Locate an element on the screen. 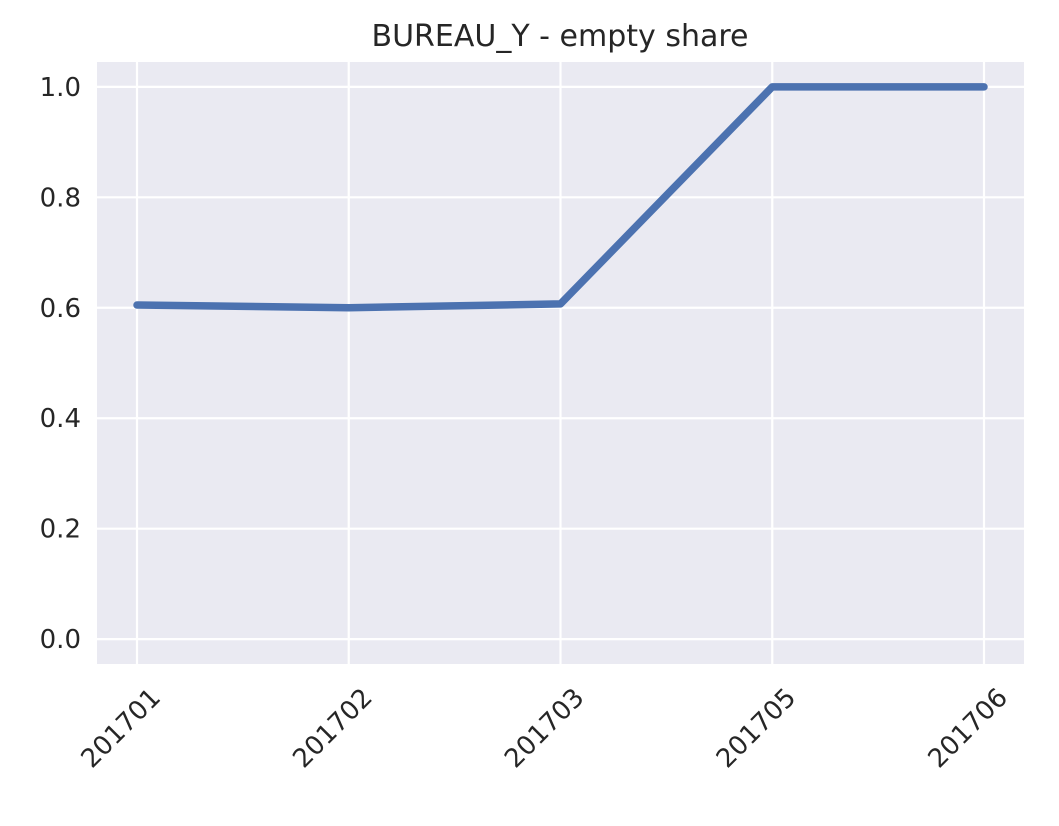  x-axis-ticks: 201701 201702 201703 201705 201706 is located at coordinates (545, 728).